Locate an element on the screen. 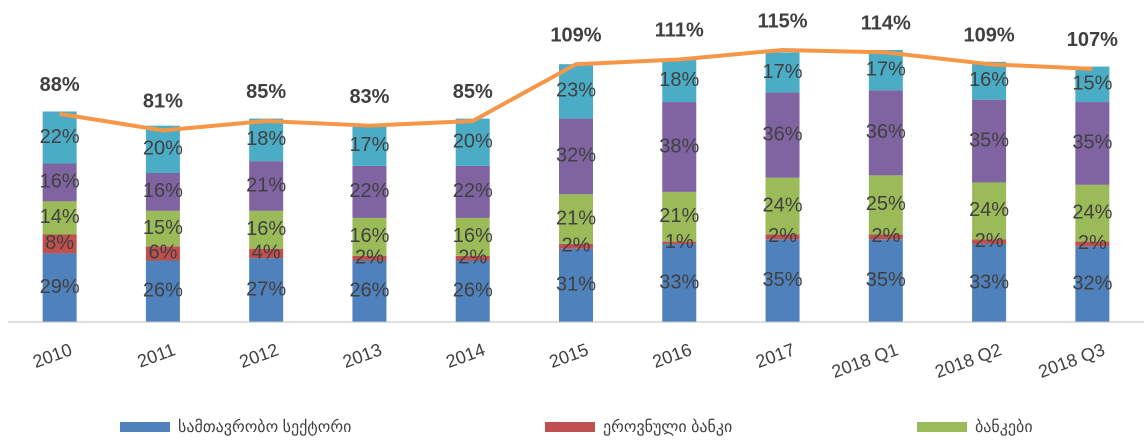  segment-label: 38% is located at coordinates (679, 146).